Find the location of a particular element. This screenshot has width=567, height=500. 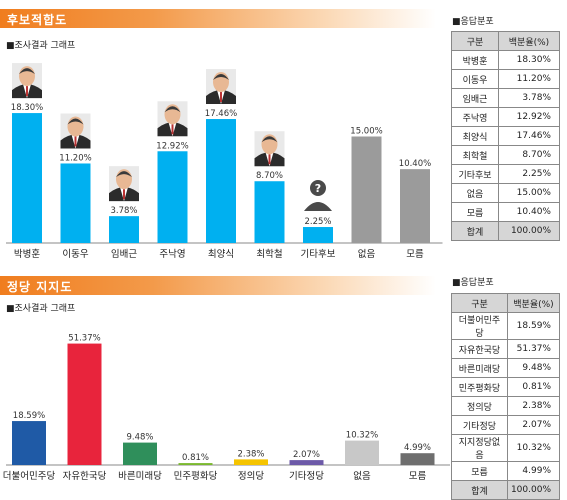

bar-group: 17.46% 최양식 is located at coordinates (221, 164).